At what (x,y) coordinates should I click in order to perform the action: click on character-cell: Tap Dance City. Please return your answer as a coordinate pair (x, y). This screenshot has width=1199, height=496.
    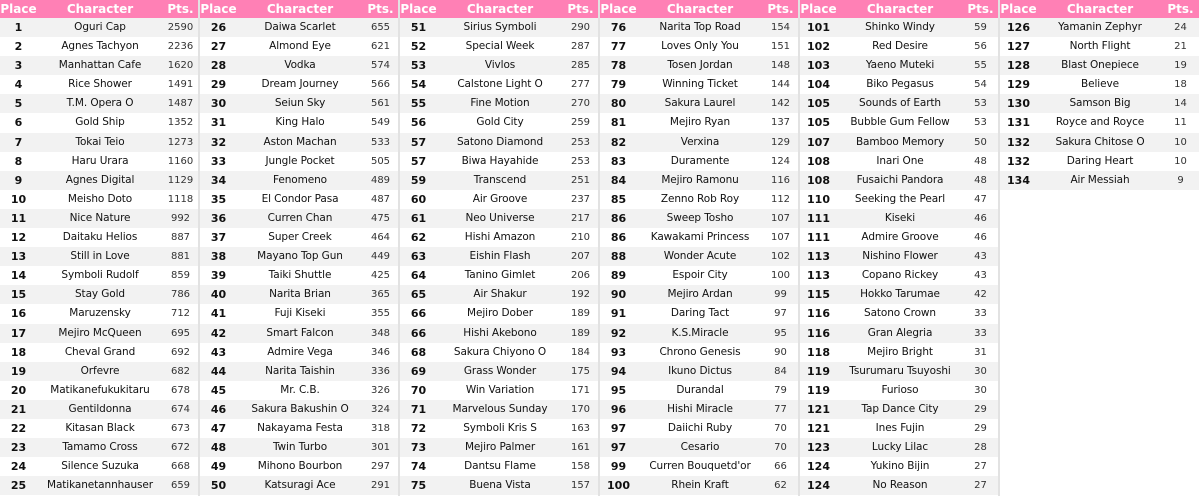
    Looking at the image, I should click on (900, 408).